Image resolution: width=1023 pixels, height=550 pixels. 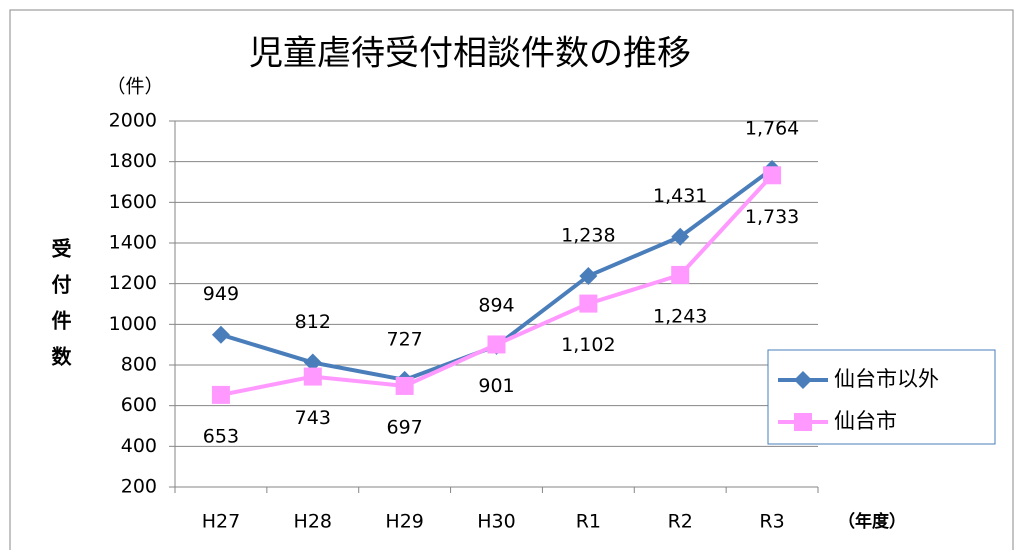 What do you see at coordinates (313, 418) in the screenshot?
I see `data-label: 743` at bounding box center [313, 418].